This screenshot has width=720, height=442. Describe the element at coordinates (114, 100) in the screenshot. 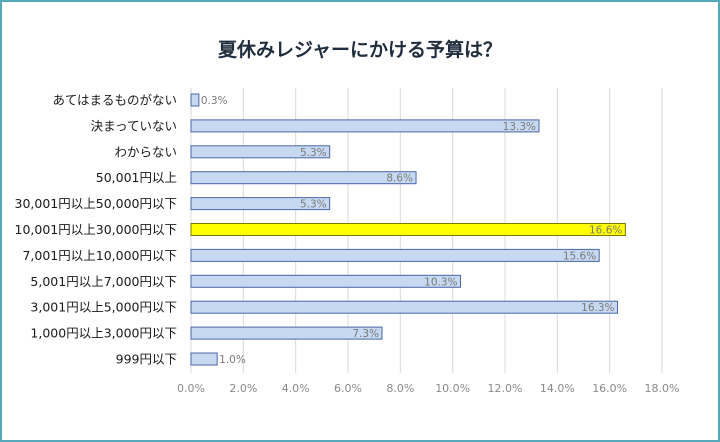

I see `category-label: あてはまるものがない` at that location.